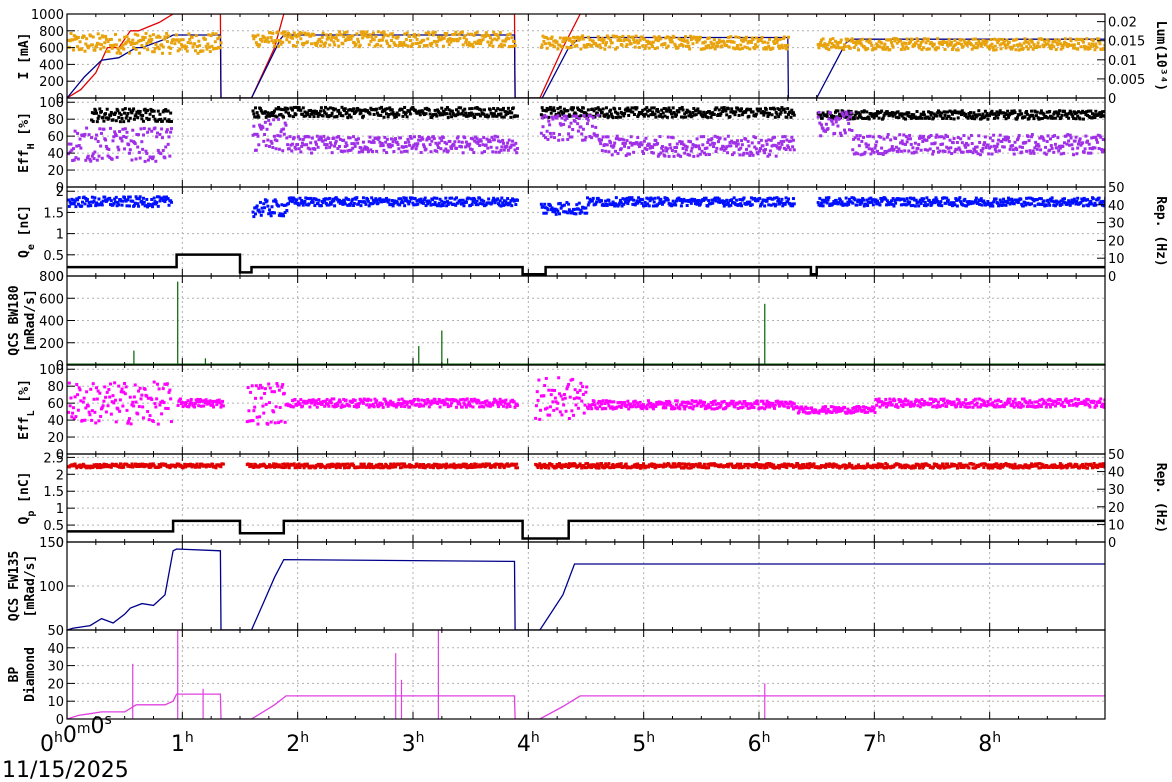 The image size is (1172, 782). What do you see at coordinates (51, 65) in the screenshot?
I see `y-tick-label: 400` at bounding box center [51, 65].